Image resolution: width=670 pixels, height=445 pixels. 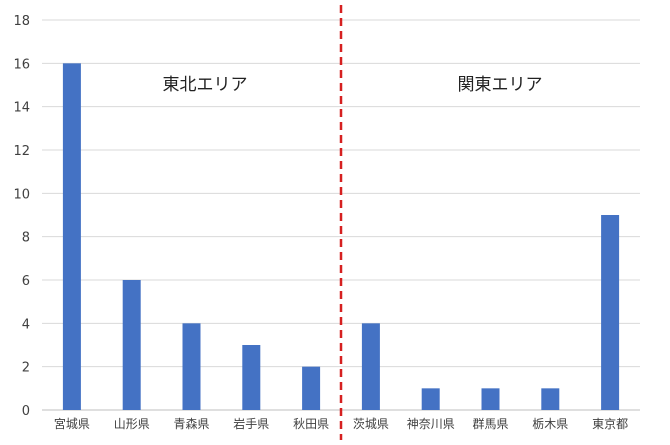 I want to click on y-tick-label: 2, so click(x=26, y=368).